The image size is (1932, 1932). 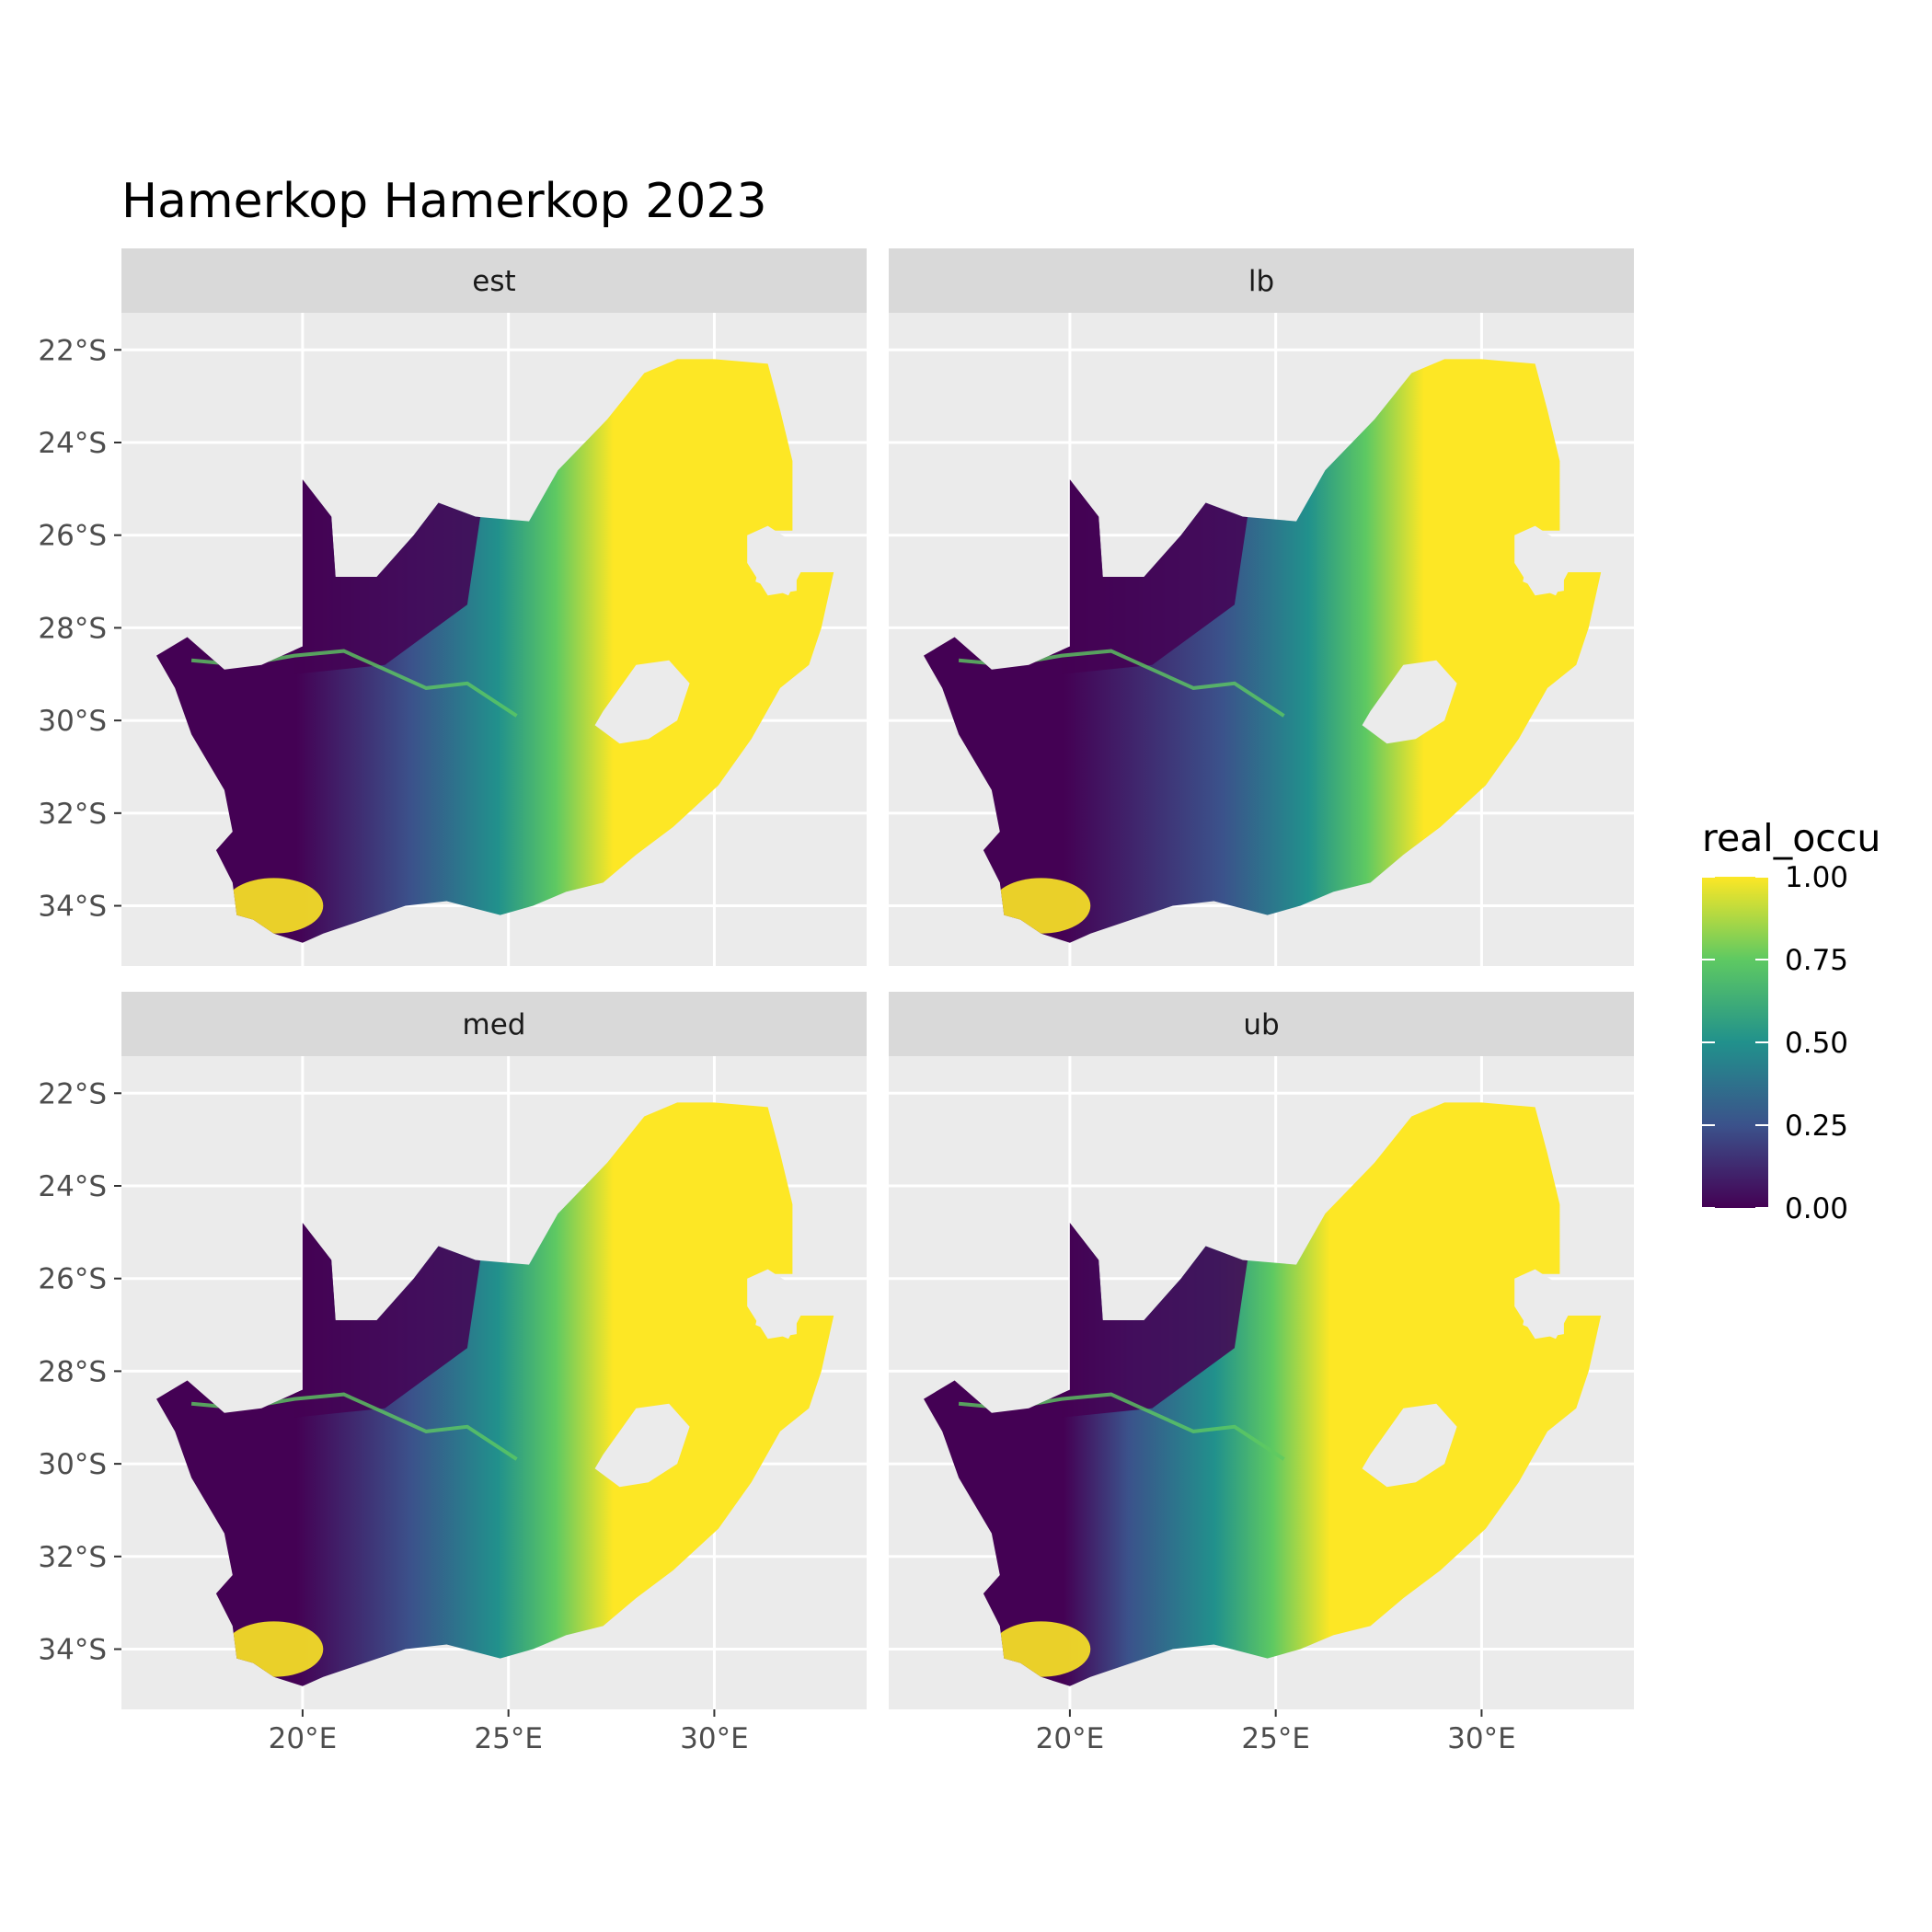 What do you see at coordinates (1816, 1126) in the screenshot?
I see `colorbar-label: 0.25` at bounding box center [1816, 1126].